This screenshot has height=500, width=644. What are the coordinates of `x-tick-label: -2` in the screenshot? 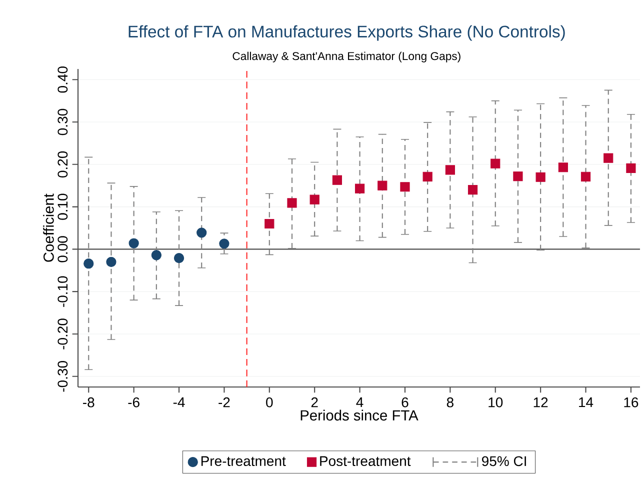 It's located at (224, 402).